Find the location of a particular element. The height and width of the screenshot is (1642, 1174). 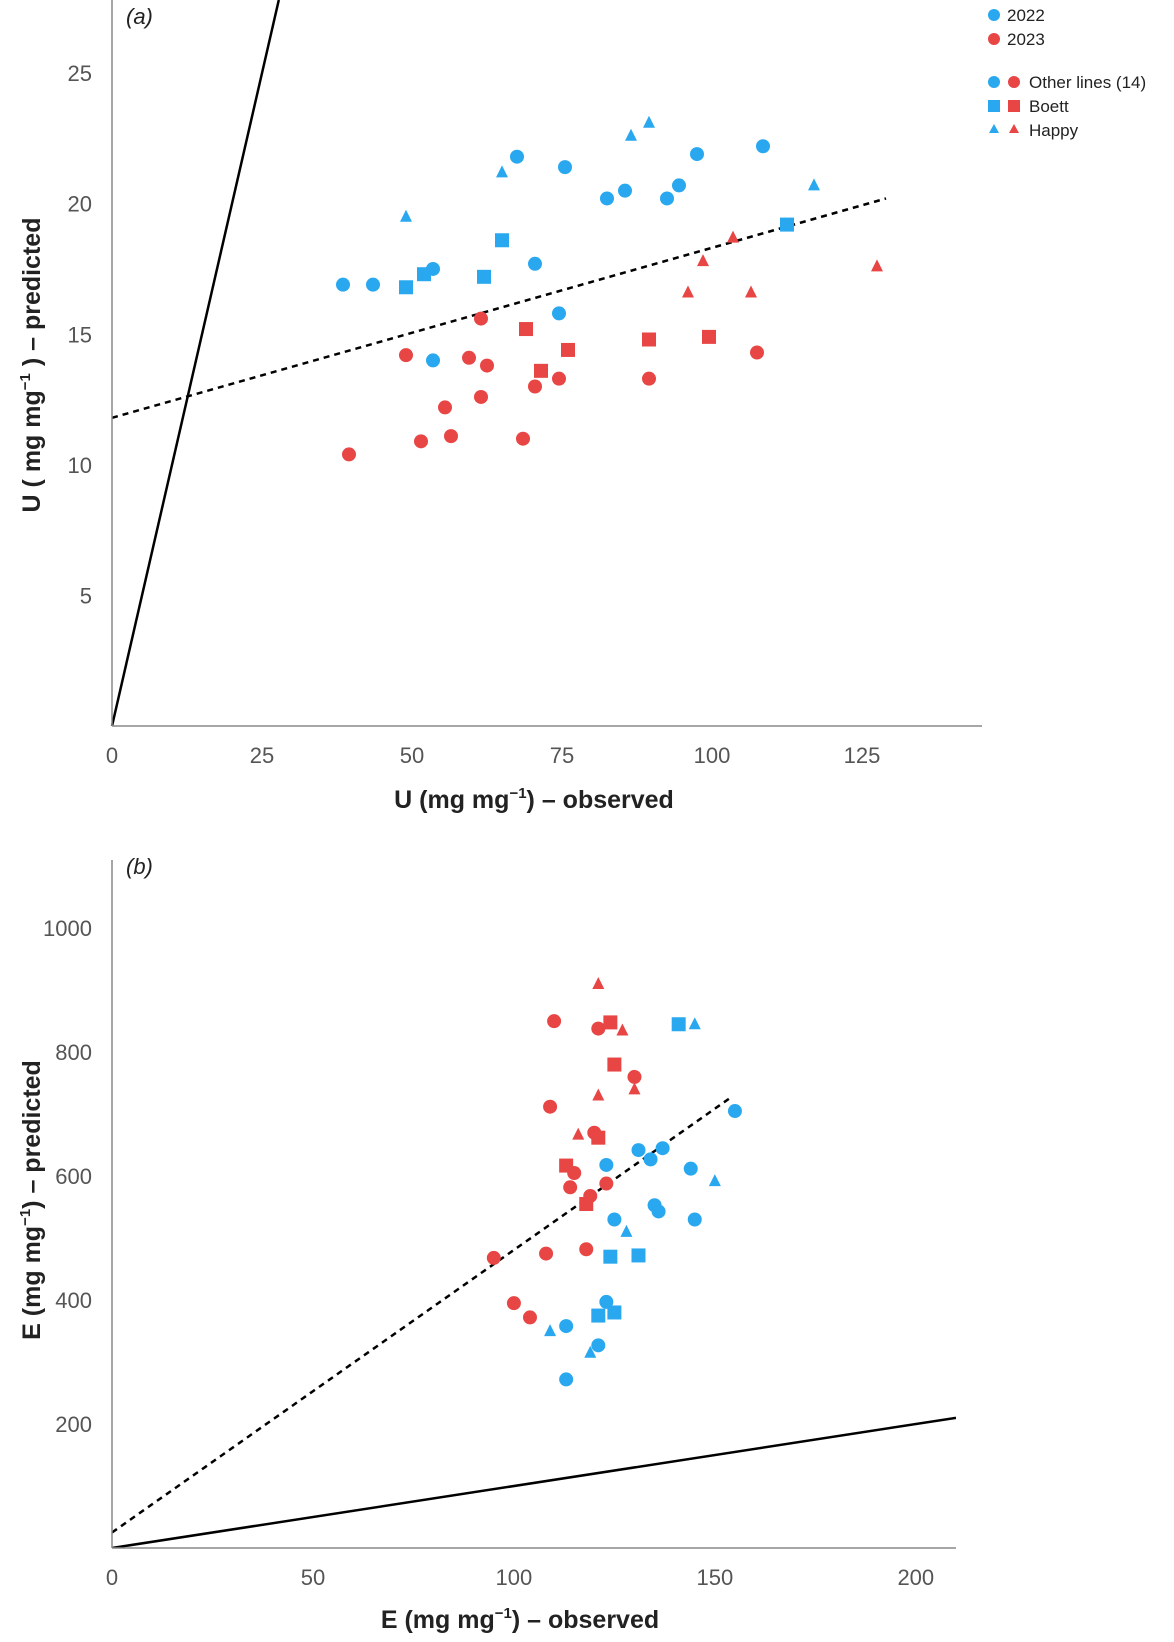

chart-a-ylabel-post: ) – predicted is located at coordinates (32, 296).